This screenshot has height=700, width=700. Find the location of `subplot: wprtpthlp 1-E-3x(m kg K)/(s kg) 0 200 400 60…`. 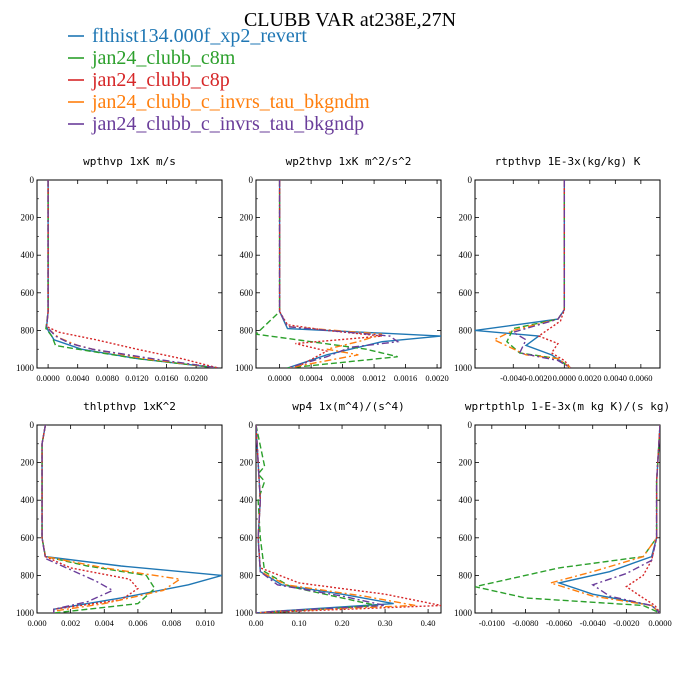

subplot: wprtpthlp 1-E-3x(m kg K)/(s kg) 0 200 400 60… is located at coordinates (563, 514).